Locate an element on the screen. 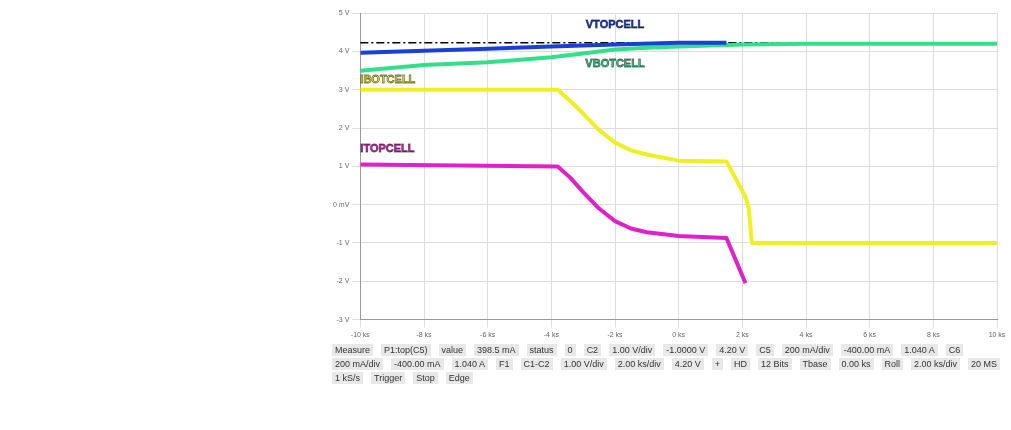 The height and width of the screenshot is (430, 1011). text: C1-C2 is located at coordinates (536, 364).